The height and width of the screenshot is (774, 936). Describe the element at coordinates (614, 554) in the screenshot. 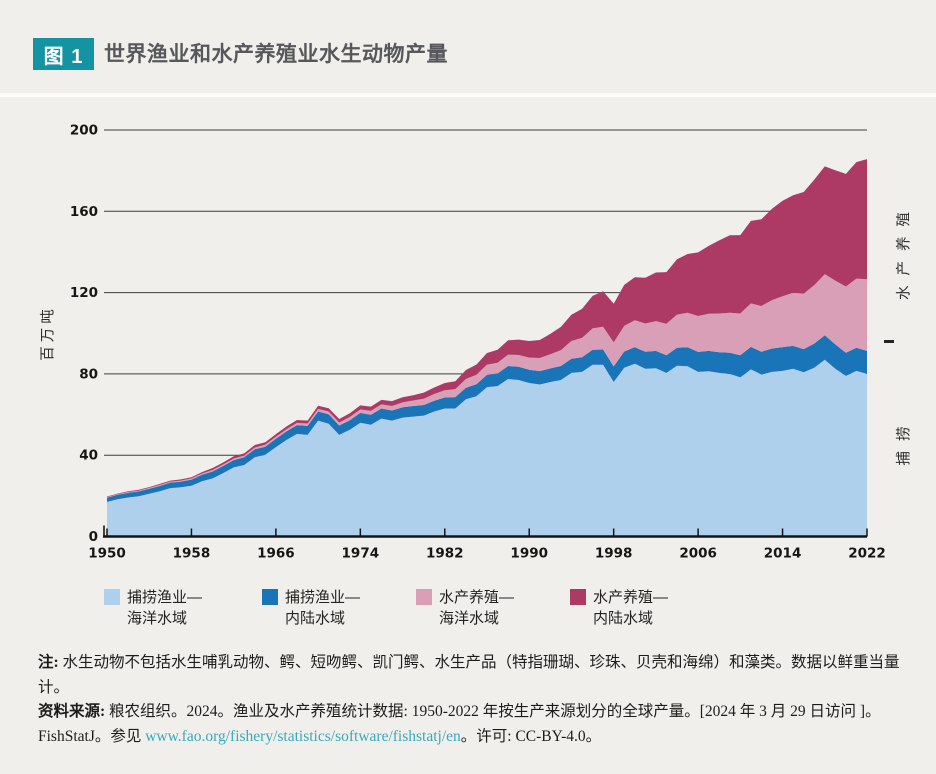

I see `x-tick-label-1998: 1998` at that location.